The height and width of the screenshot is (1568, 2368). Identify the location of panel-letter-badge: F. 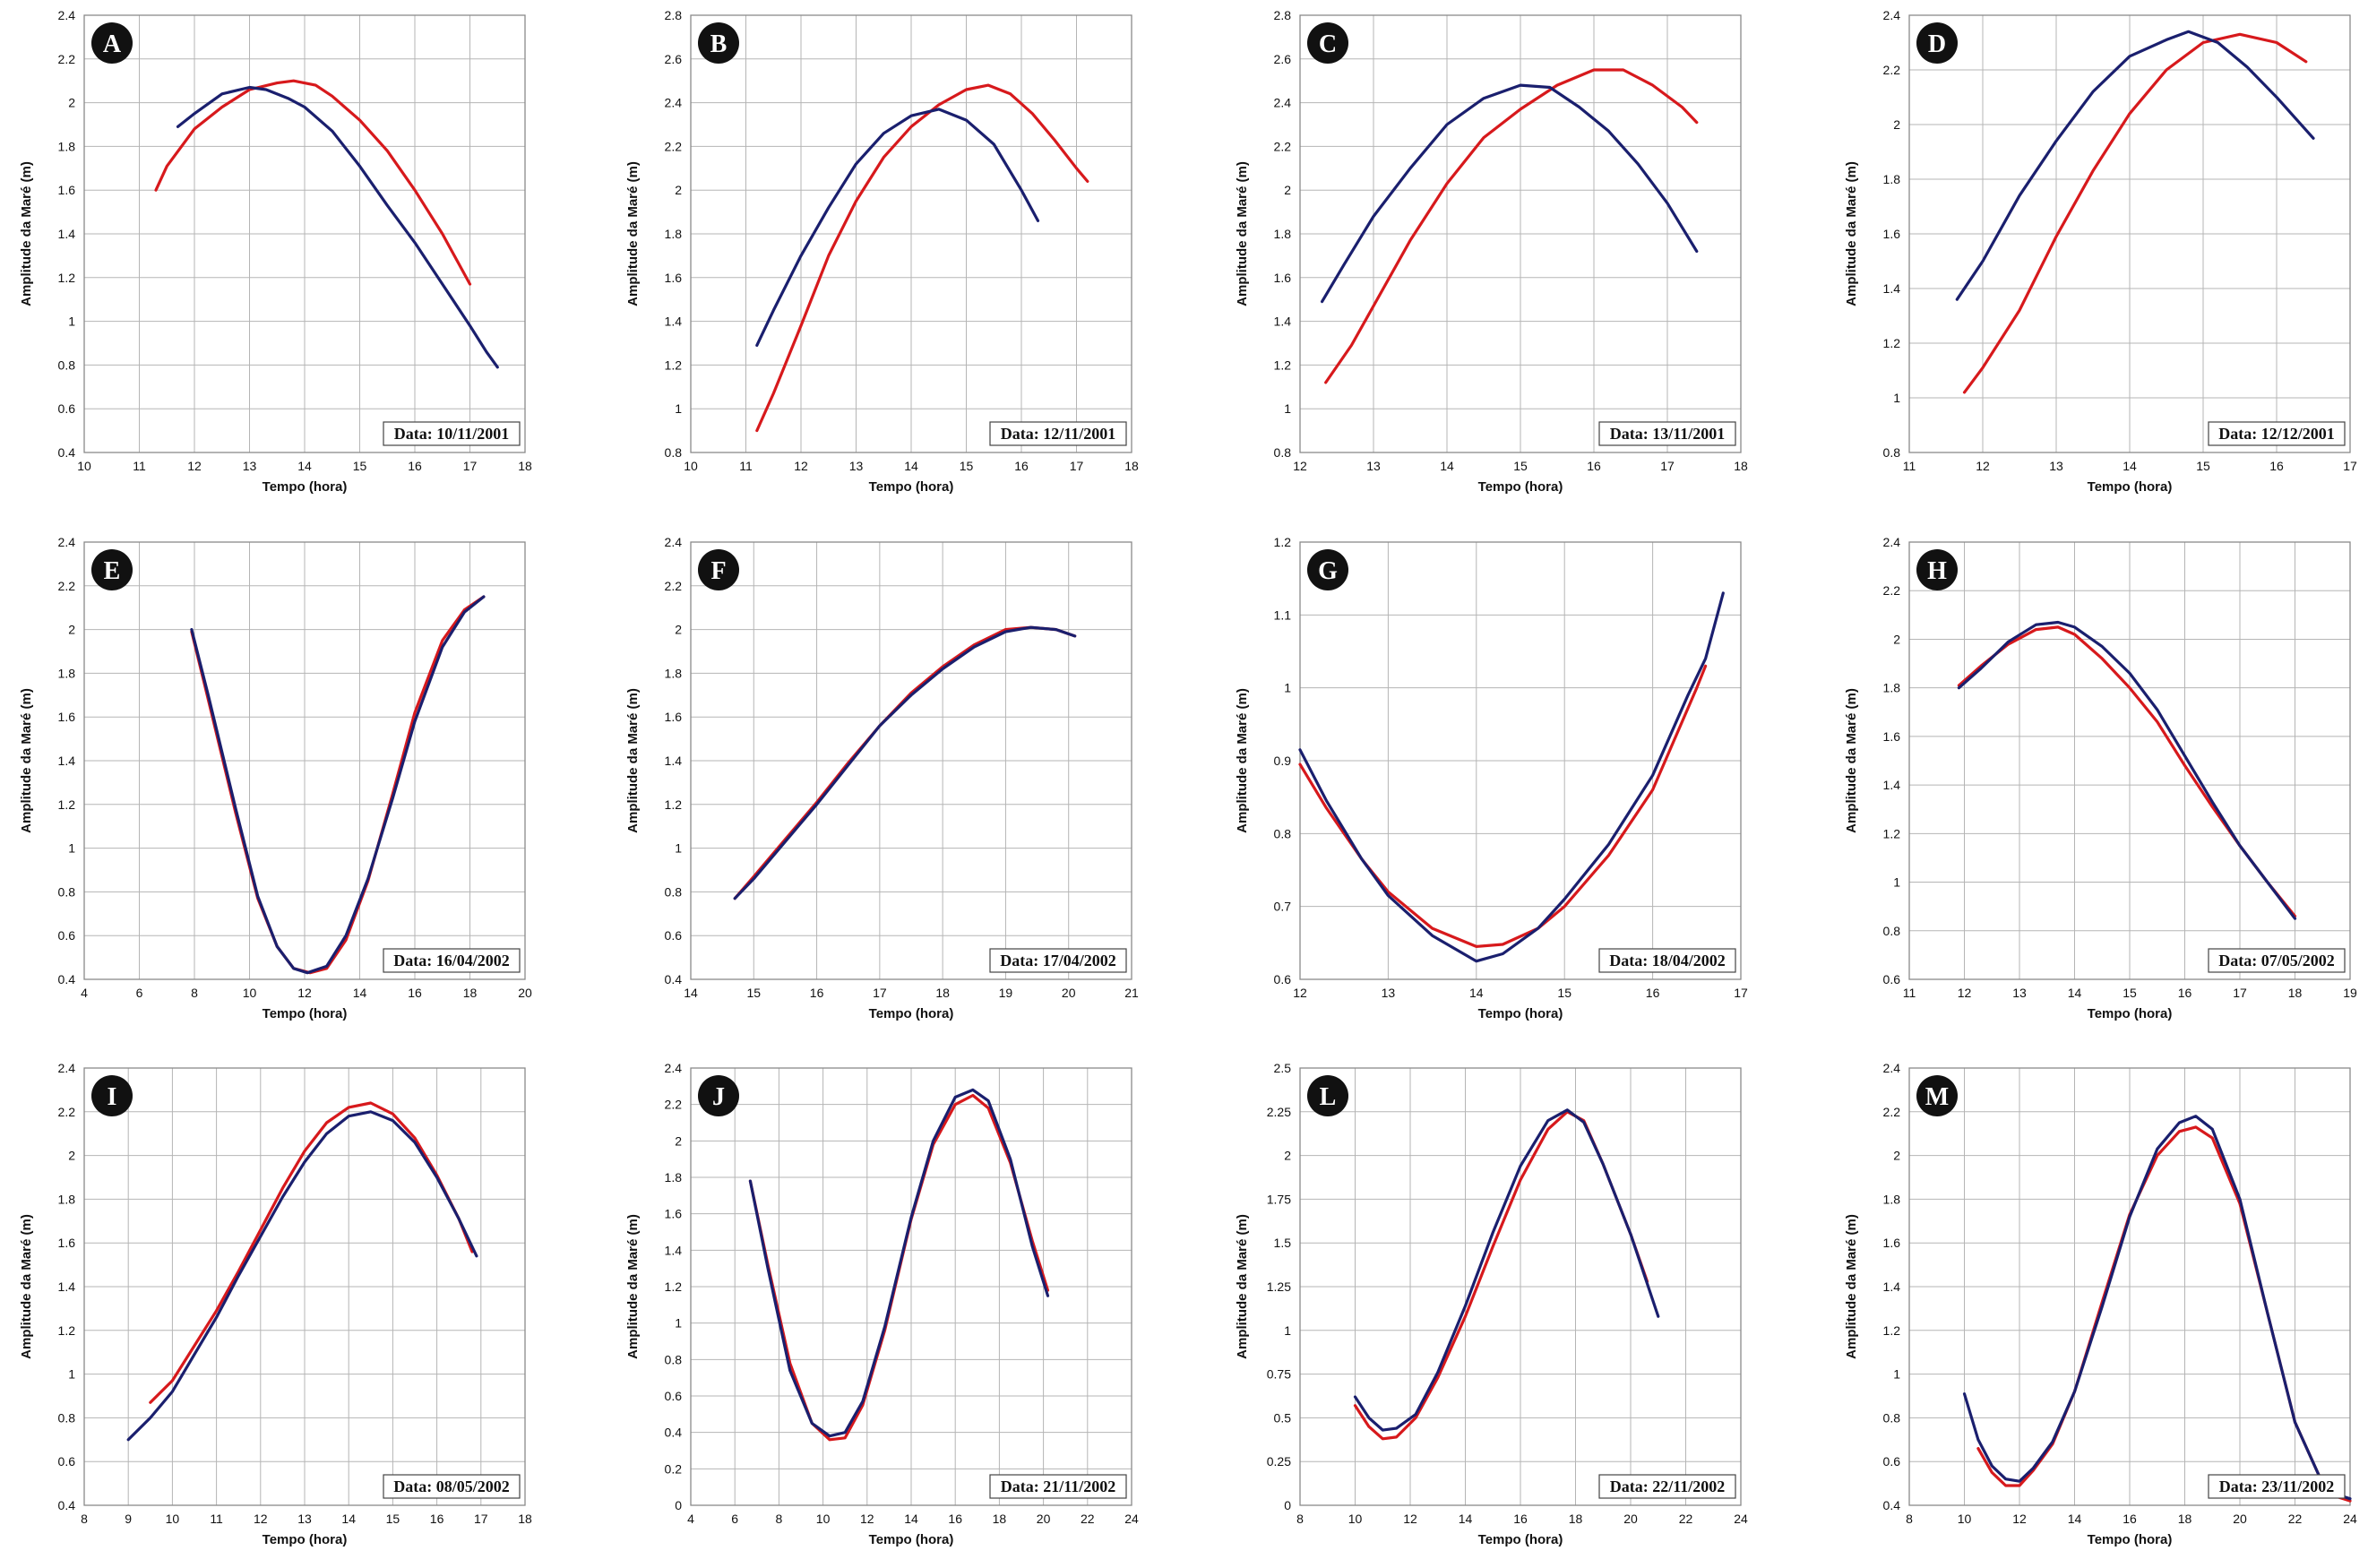
(719, 569).